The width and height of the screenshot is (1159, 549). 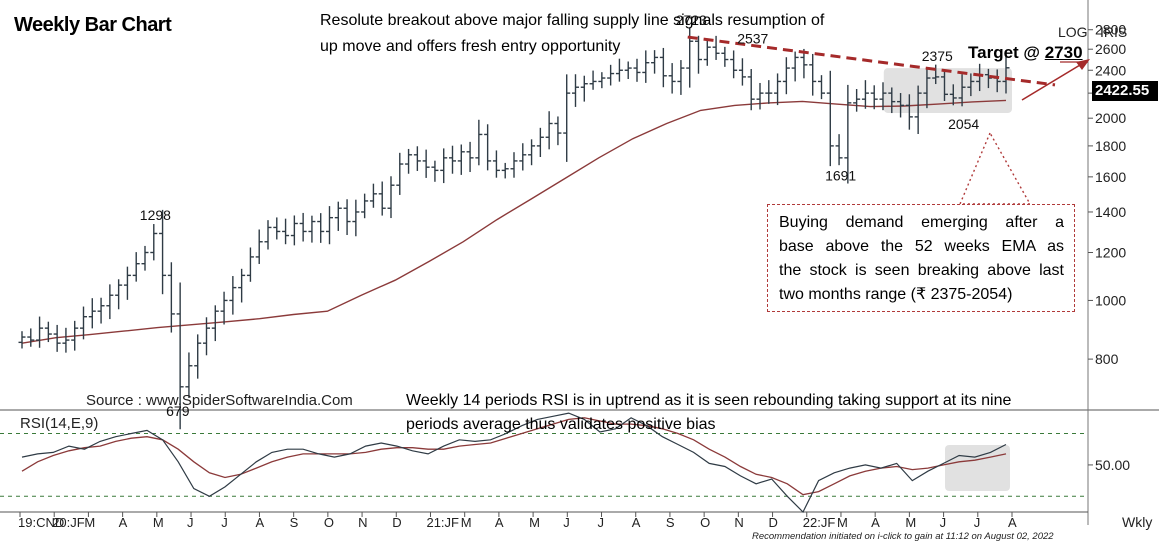 I want to click on y-tick-label: 1200, so click(x=1110, y=252).